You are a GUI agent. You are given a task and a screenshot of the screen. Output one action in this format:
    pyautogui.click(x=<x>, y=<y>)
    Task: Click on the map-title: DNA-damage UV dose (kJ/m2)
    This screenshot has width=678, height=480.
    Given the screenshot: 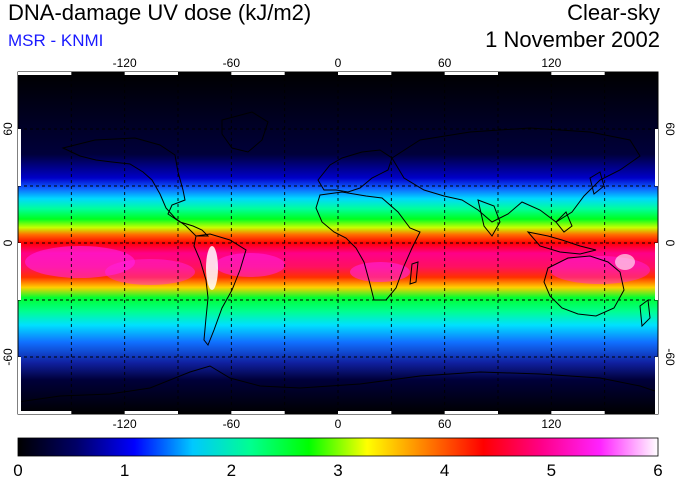 What is the action you would take?
    pyautogui.click(x=160, y=12)
    